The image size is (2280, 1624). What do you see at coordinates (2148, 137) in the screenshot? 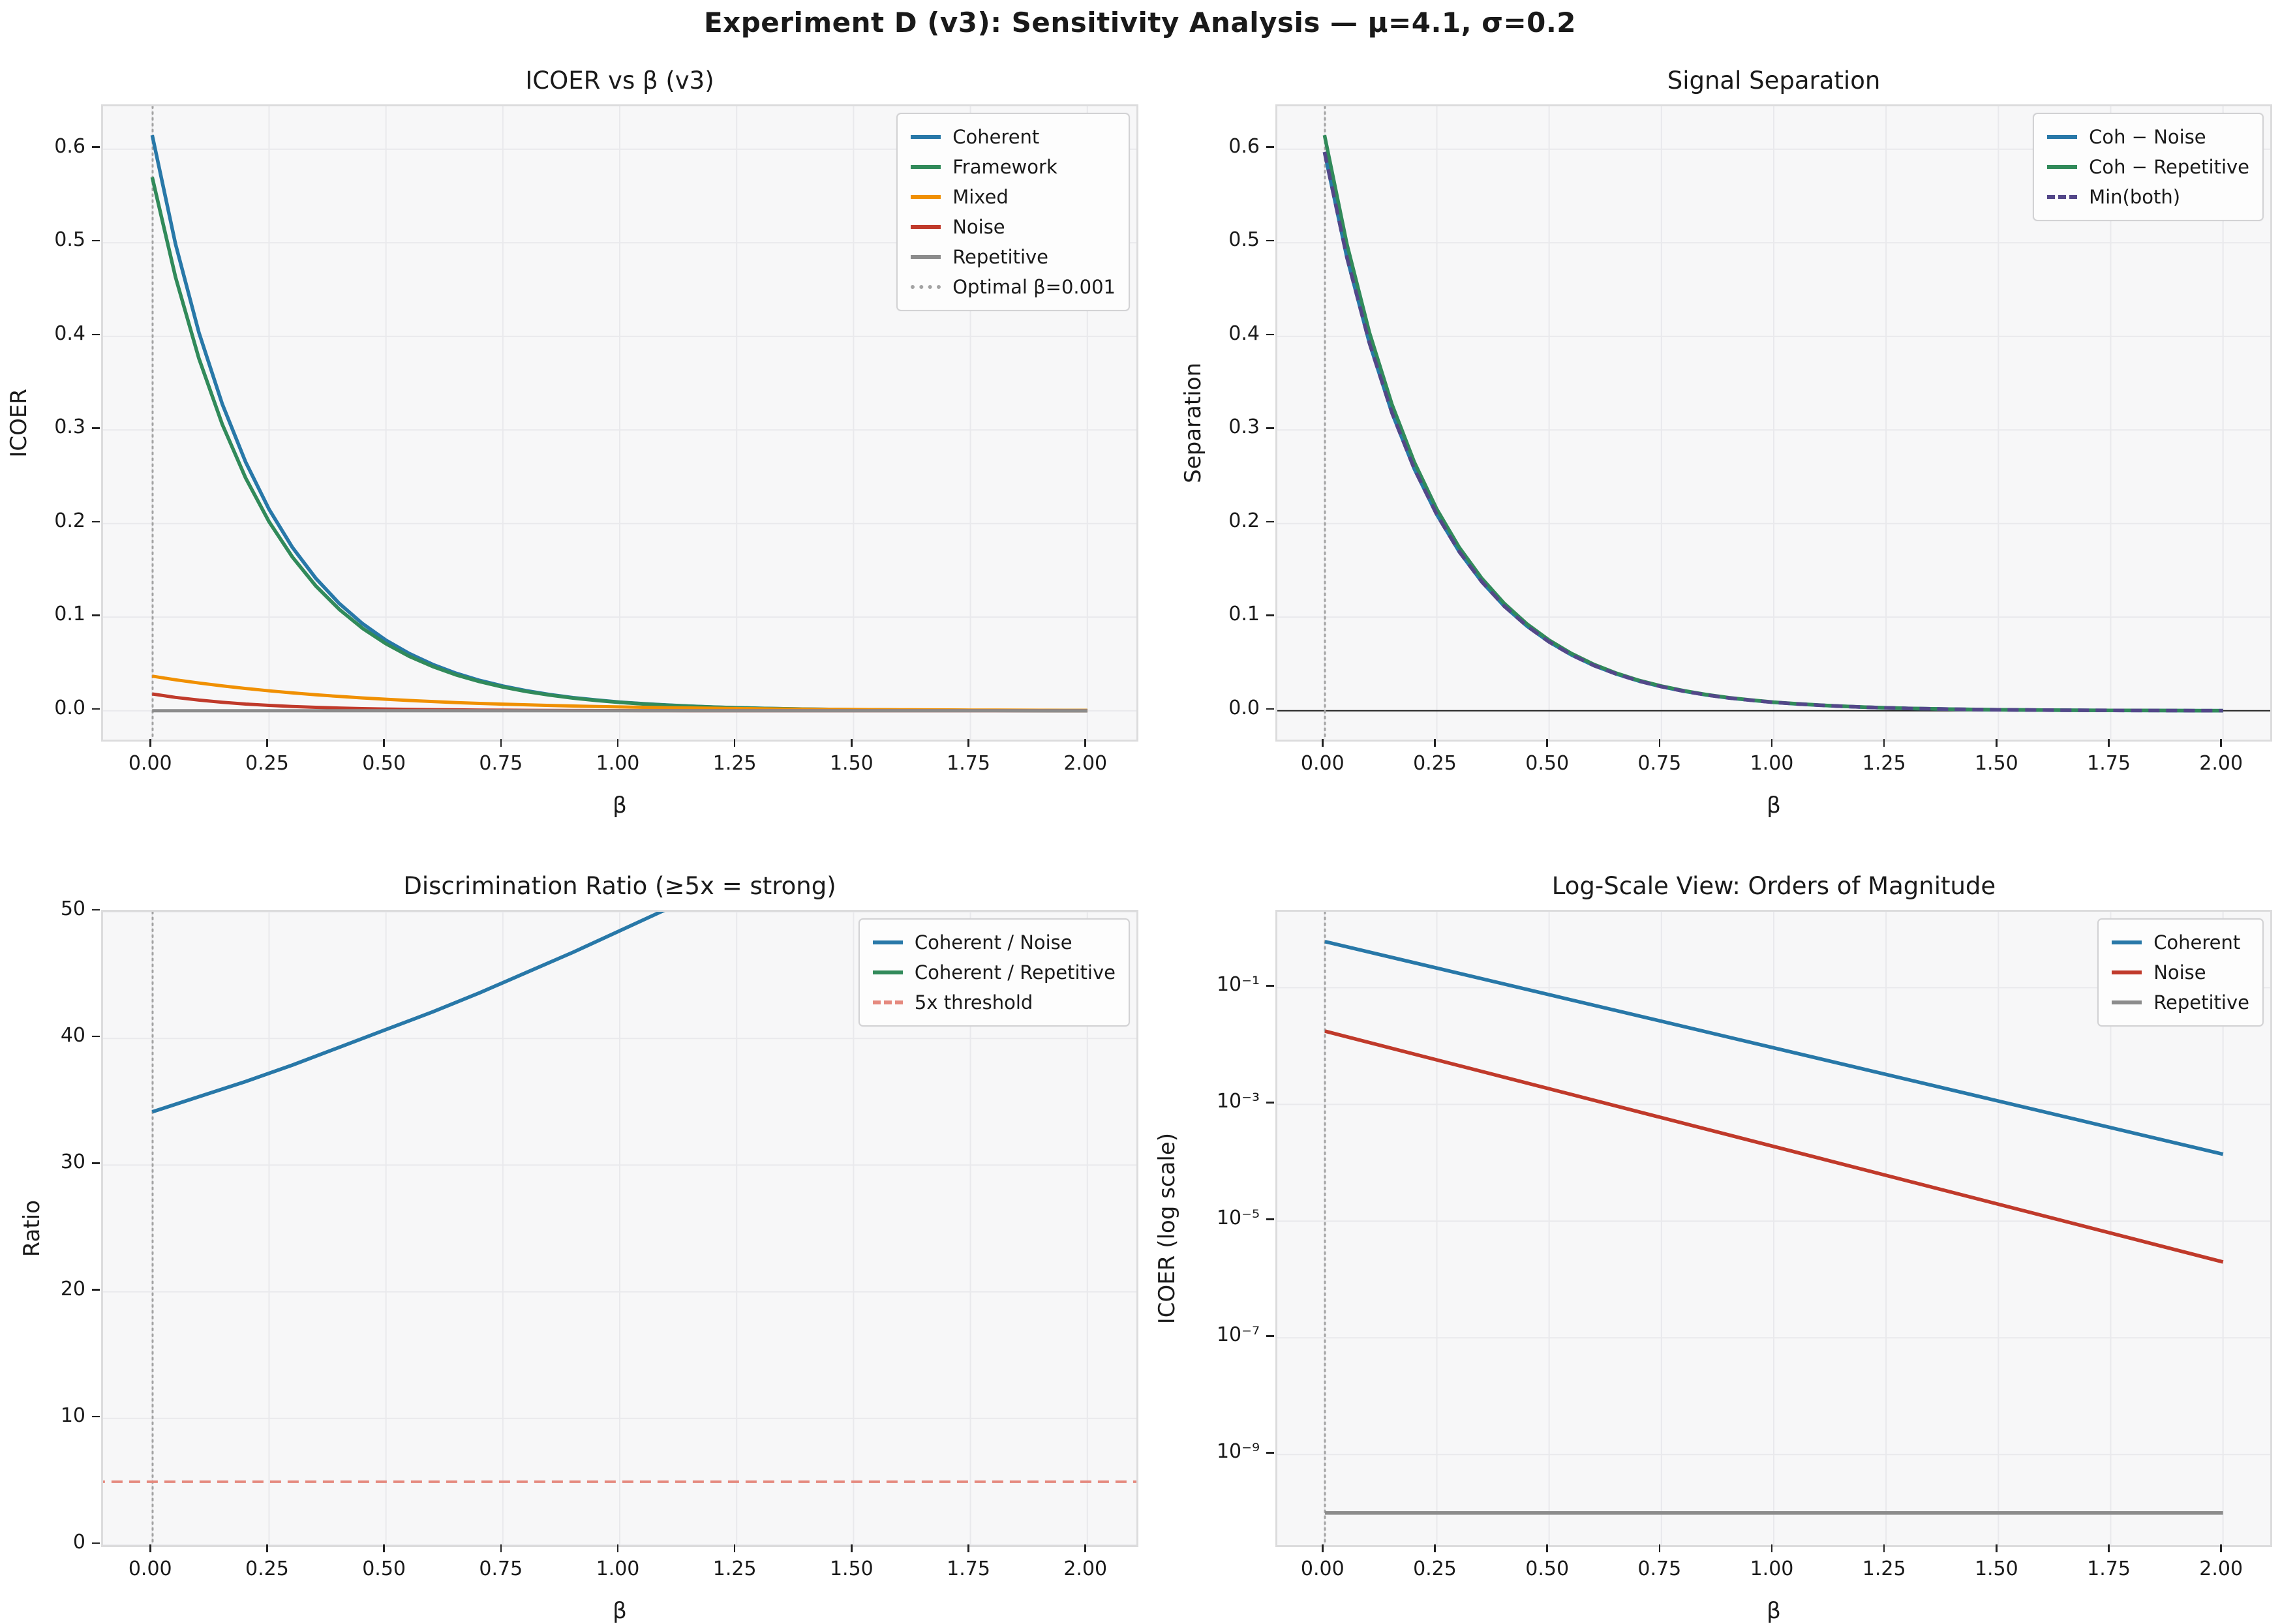
I see `legend-item: Coh − Noise` at bounding box center [2148, 137].